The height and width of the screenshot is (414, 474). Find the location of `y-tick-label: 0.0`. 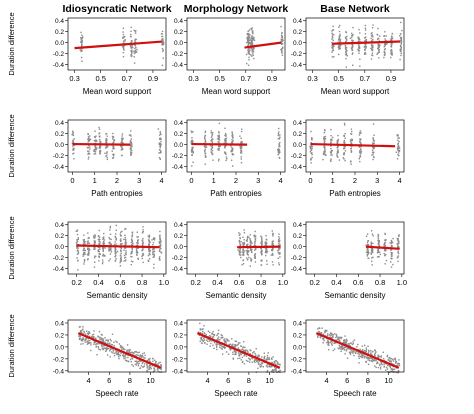

y-tick-label: 0.0 is located at coordinates (59, 247).